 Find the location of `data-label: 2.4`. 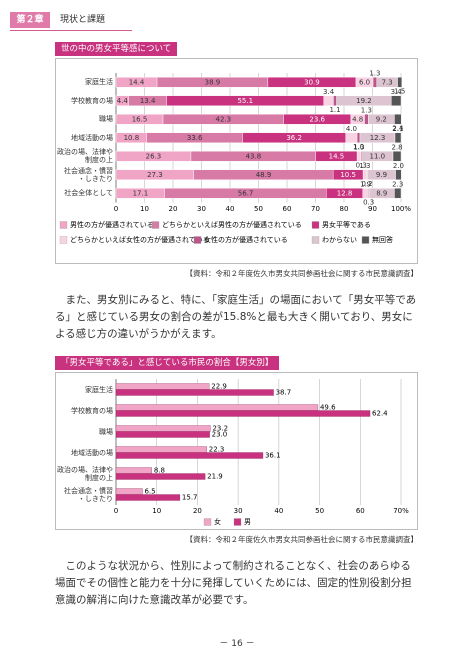

data-label: 2.4 is located at coordinates (398, 128).